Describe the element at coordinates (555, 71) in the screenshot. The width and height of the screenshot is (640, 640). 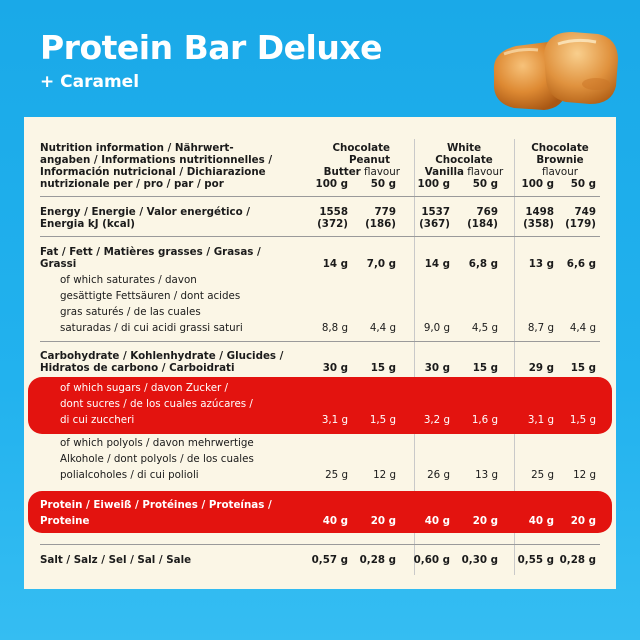
I see `caramel-pieces-icon` at that location.